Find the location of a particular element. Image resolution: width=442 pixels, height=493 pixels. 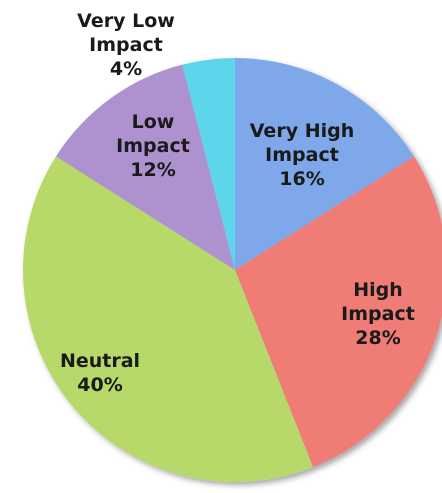

slice-label-line: 28% is located at coordinates (377, 338).